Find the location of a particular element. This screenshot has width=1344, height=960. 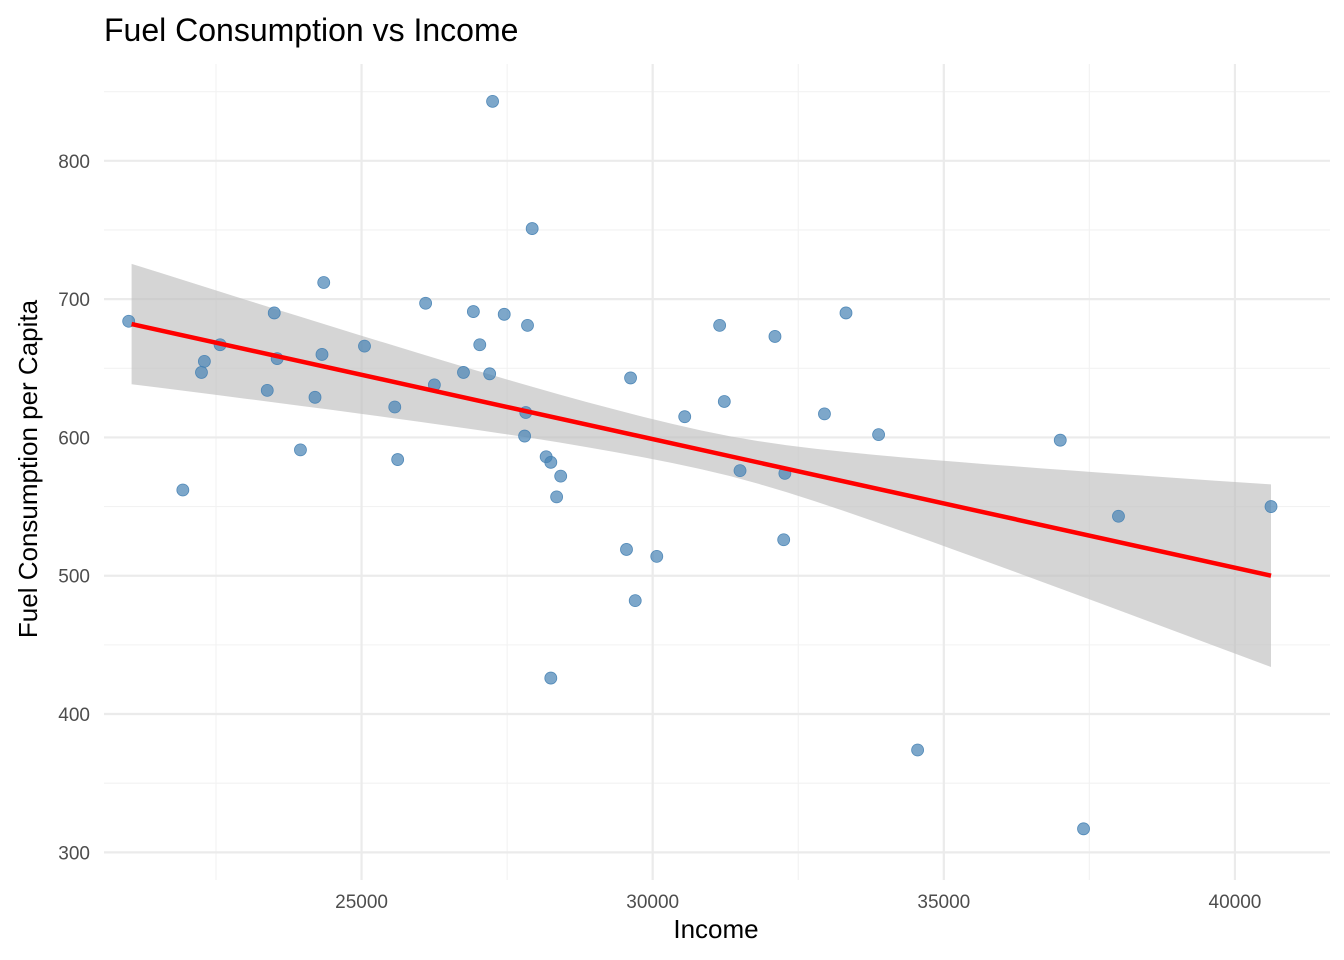

y-axis-title: Fuel Consumption per Capita is located at coordinates (28, 468).